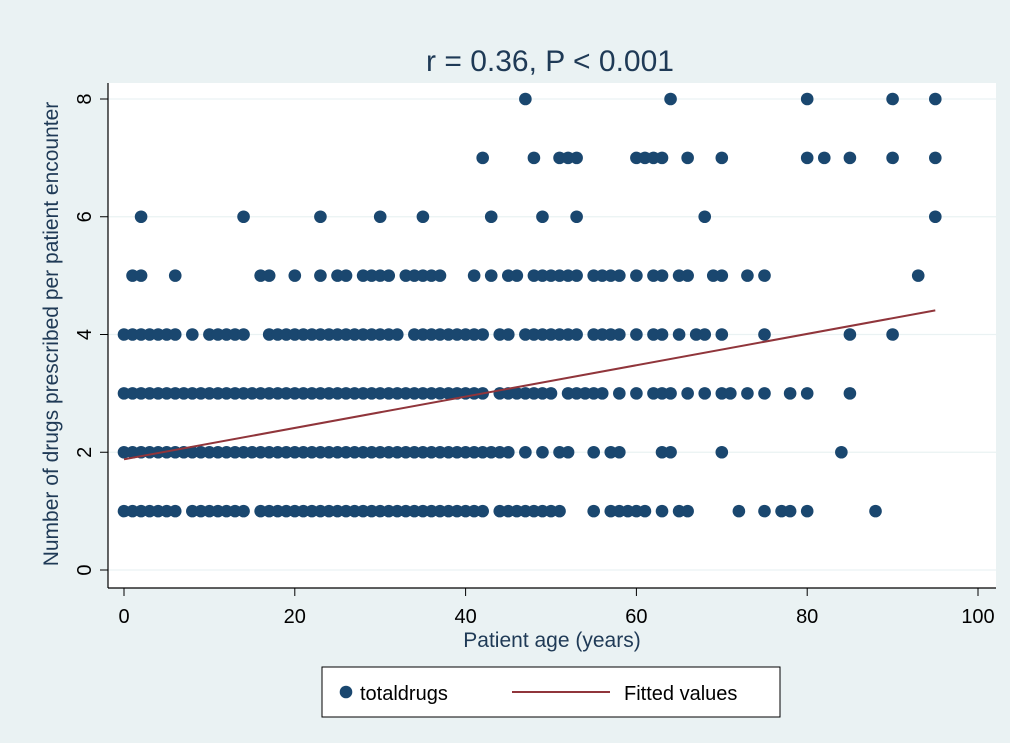 This screenshot has width=1010, height=743. I want to click on x-axis-label: Patient age (years), so click(551, 640).